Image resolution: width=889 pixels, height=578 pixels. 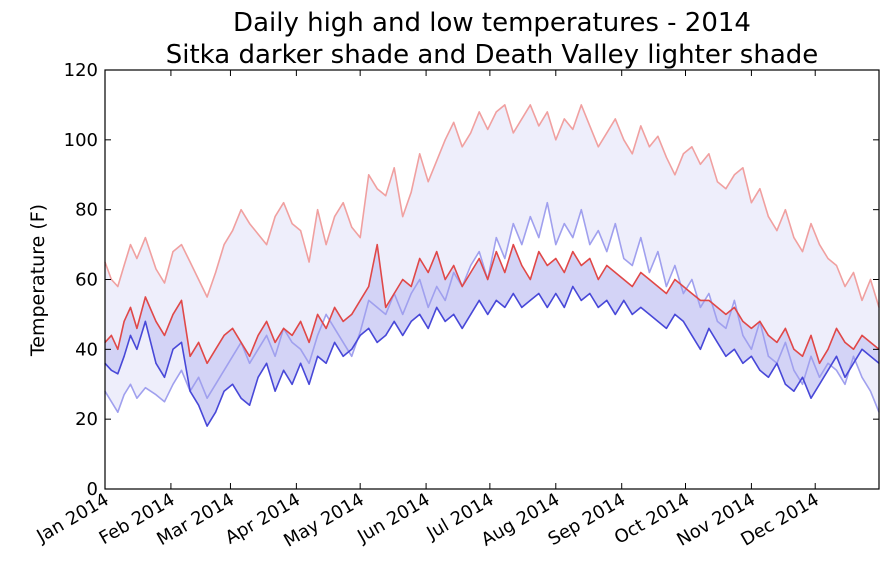 What do you see at coordinates (81, 70) in the screenshot?
I see `y-tick-label: 120` at bounding box center [81, 70].